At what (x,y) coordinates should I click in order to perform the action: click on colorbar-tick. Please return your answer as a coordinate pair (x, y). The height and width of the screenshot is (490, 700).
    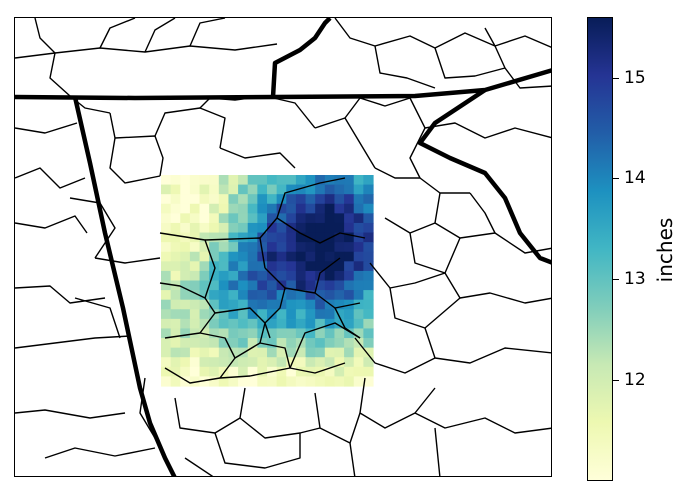
    Looking at the image, I should click on (616, 381).